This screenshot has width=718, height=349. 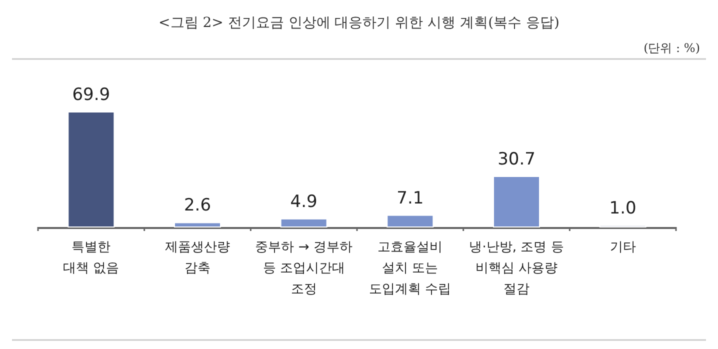 What do you see at coordinates (672, 48) in the screenshot?
I see `text: (단위 : %)` at bounding box center [672, 48].